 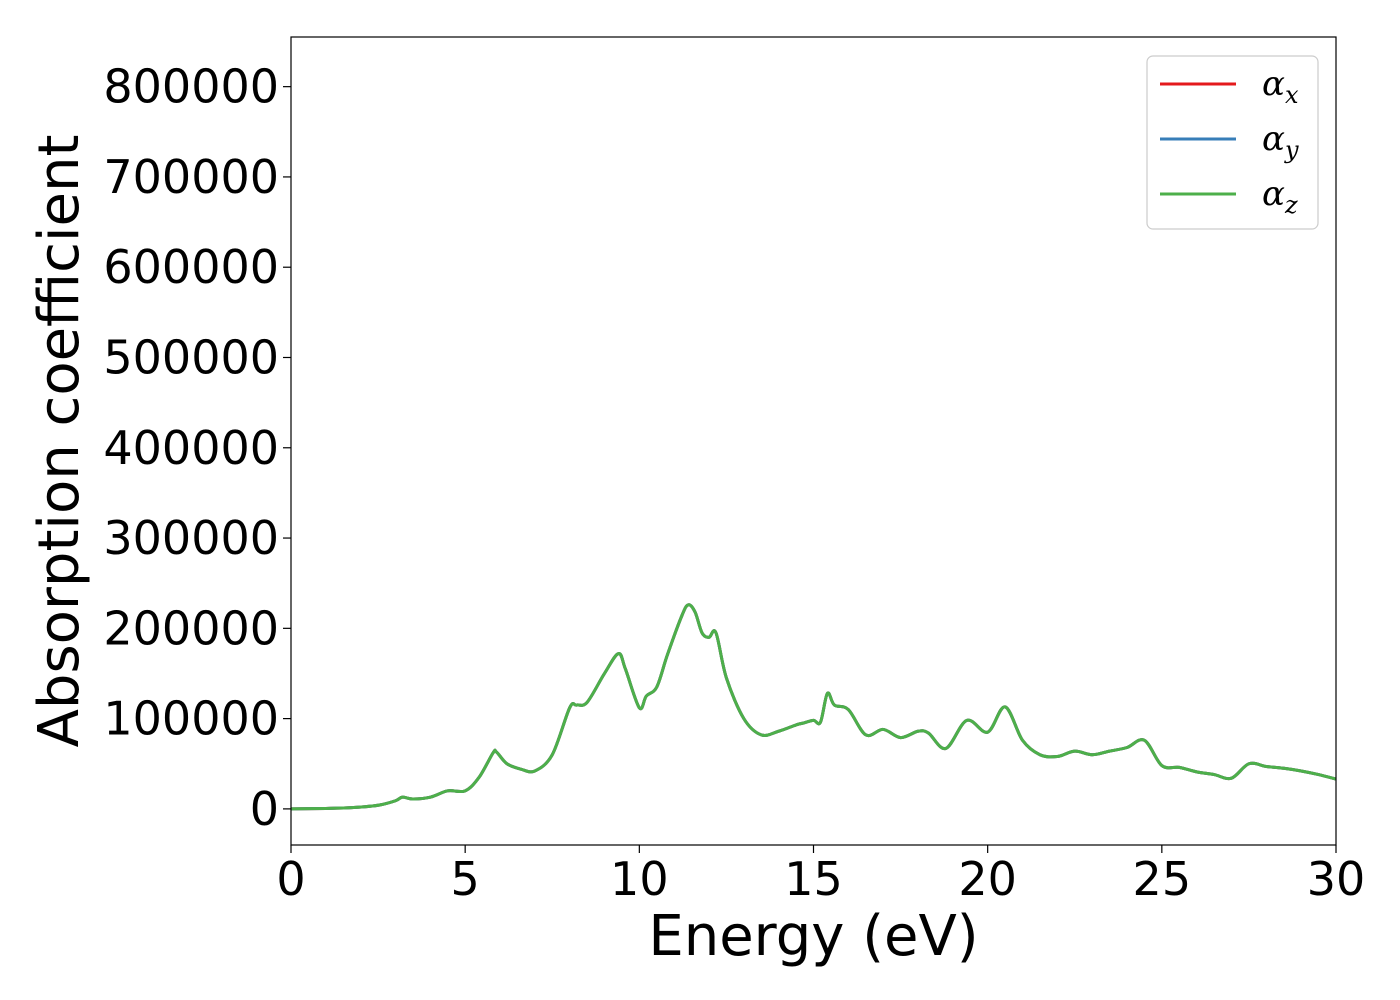 What do you see at coordinates (191, 538) in the screenshot?
I see `y-tick-label: 300000` at bounding box center [191, 538].